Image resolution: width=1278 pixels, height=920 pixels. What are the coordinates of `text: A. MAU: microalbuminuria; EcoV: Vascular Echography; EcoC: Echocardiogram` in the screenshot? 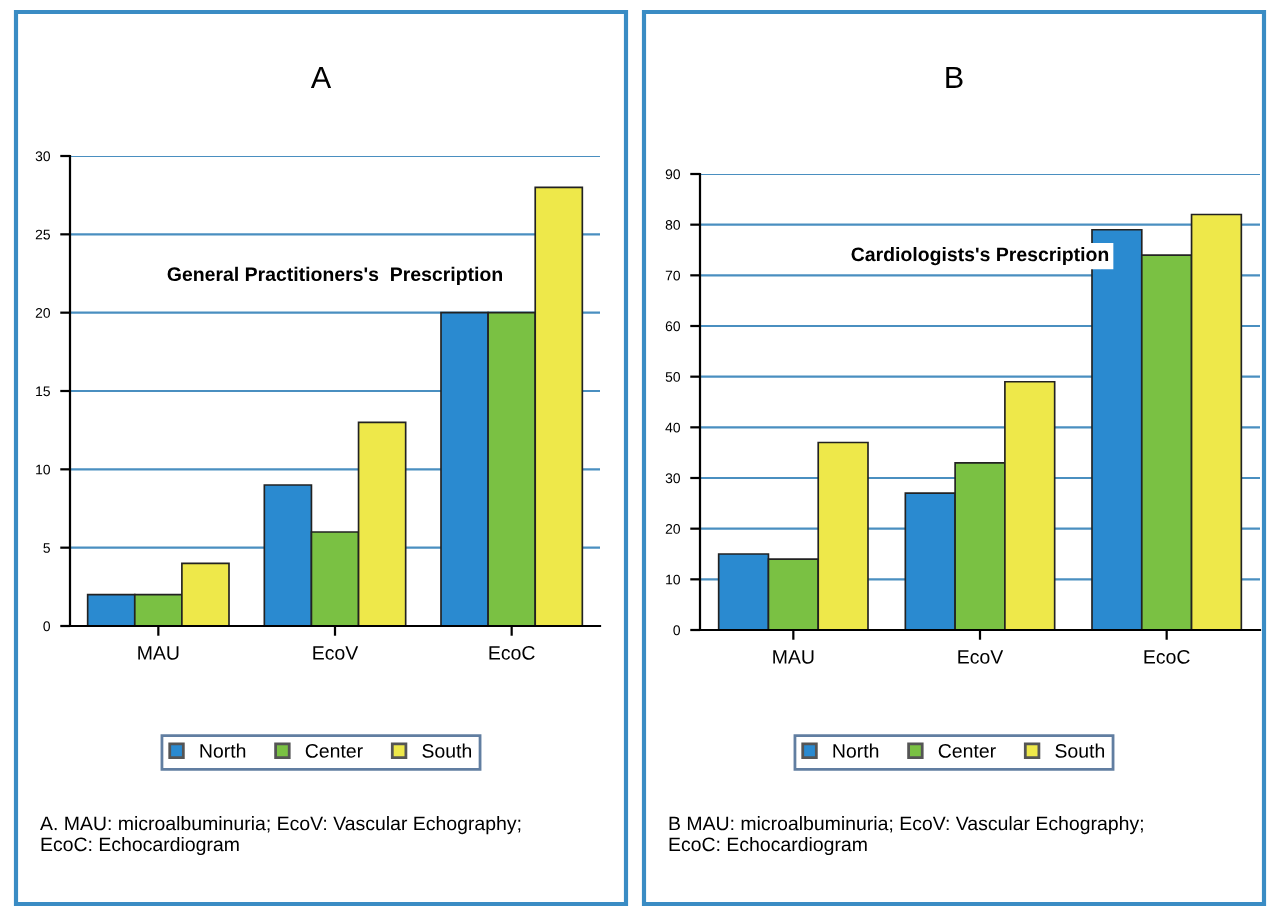 It's located at (280, 836).